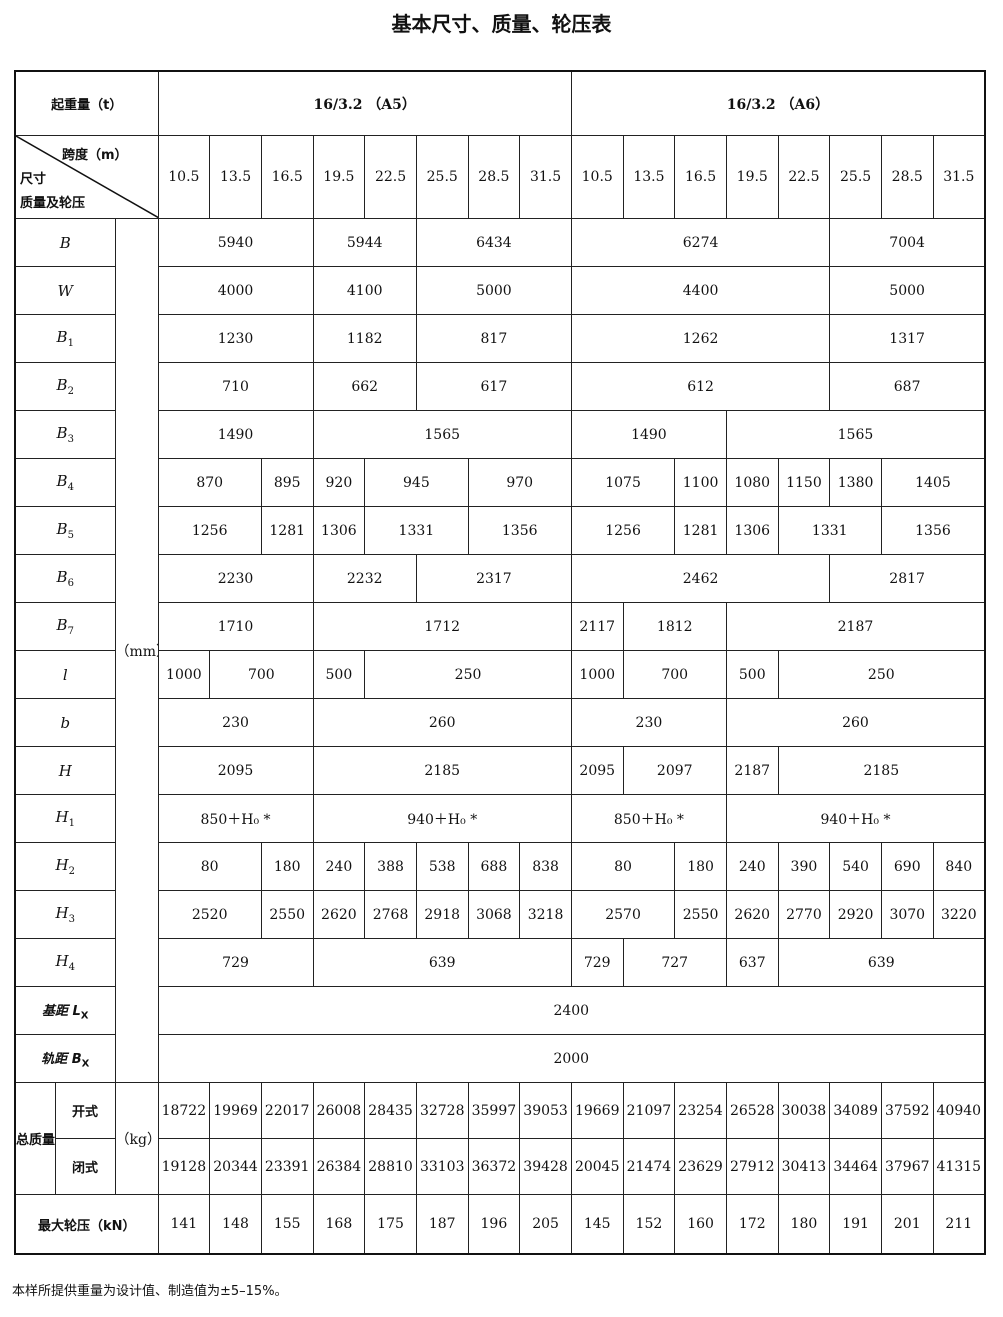 The height and width of the screenshot is (1317, 1003). Describe the element at coordinates (959, 914) in the screenshot. I see `value-cell: 3220` at that location.